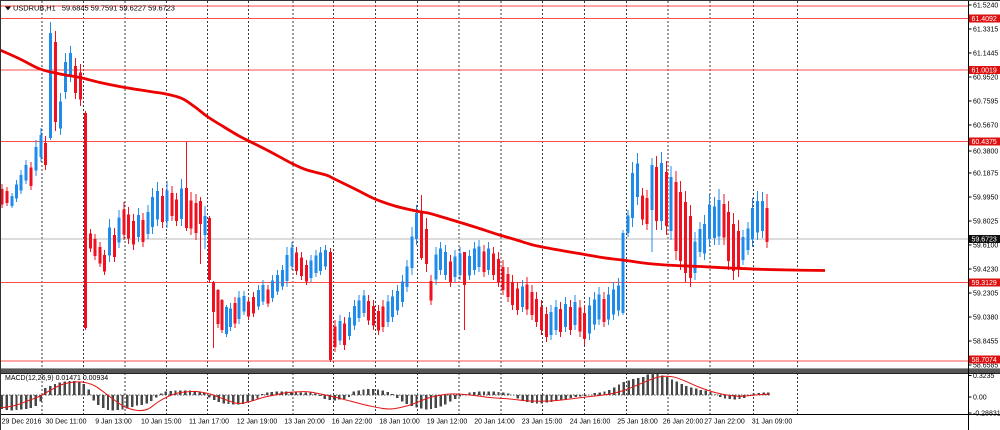 Image resolution: width=1000 pixels, height=430 pixels. What do you see at coordinates (985, 78) in the screenshot?
I see `svg-text: 60.9520` at bounding box center [985, 78].